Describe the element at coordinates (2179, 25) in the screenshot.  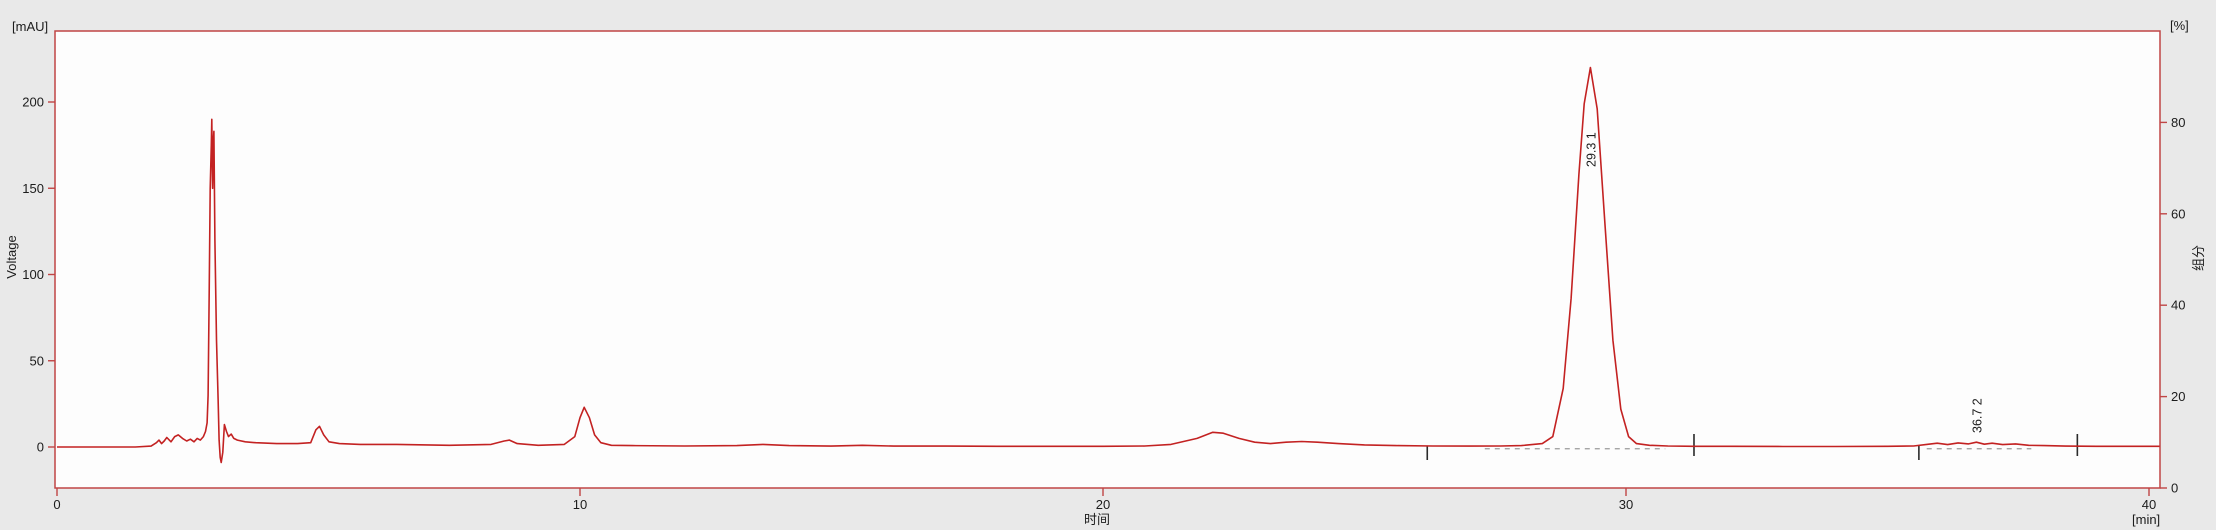
I see `right-axis-unit-label: [%]` at that location.